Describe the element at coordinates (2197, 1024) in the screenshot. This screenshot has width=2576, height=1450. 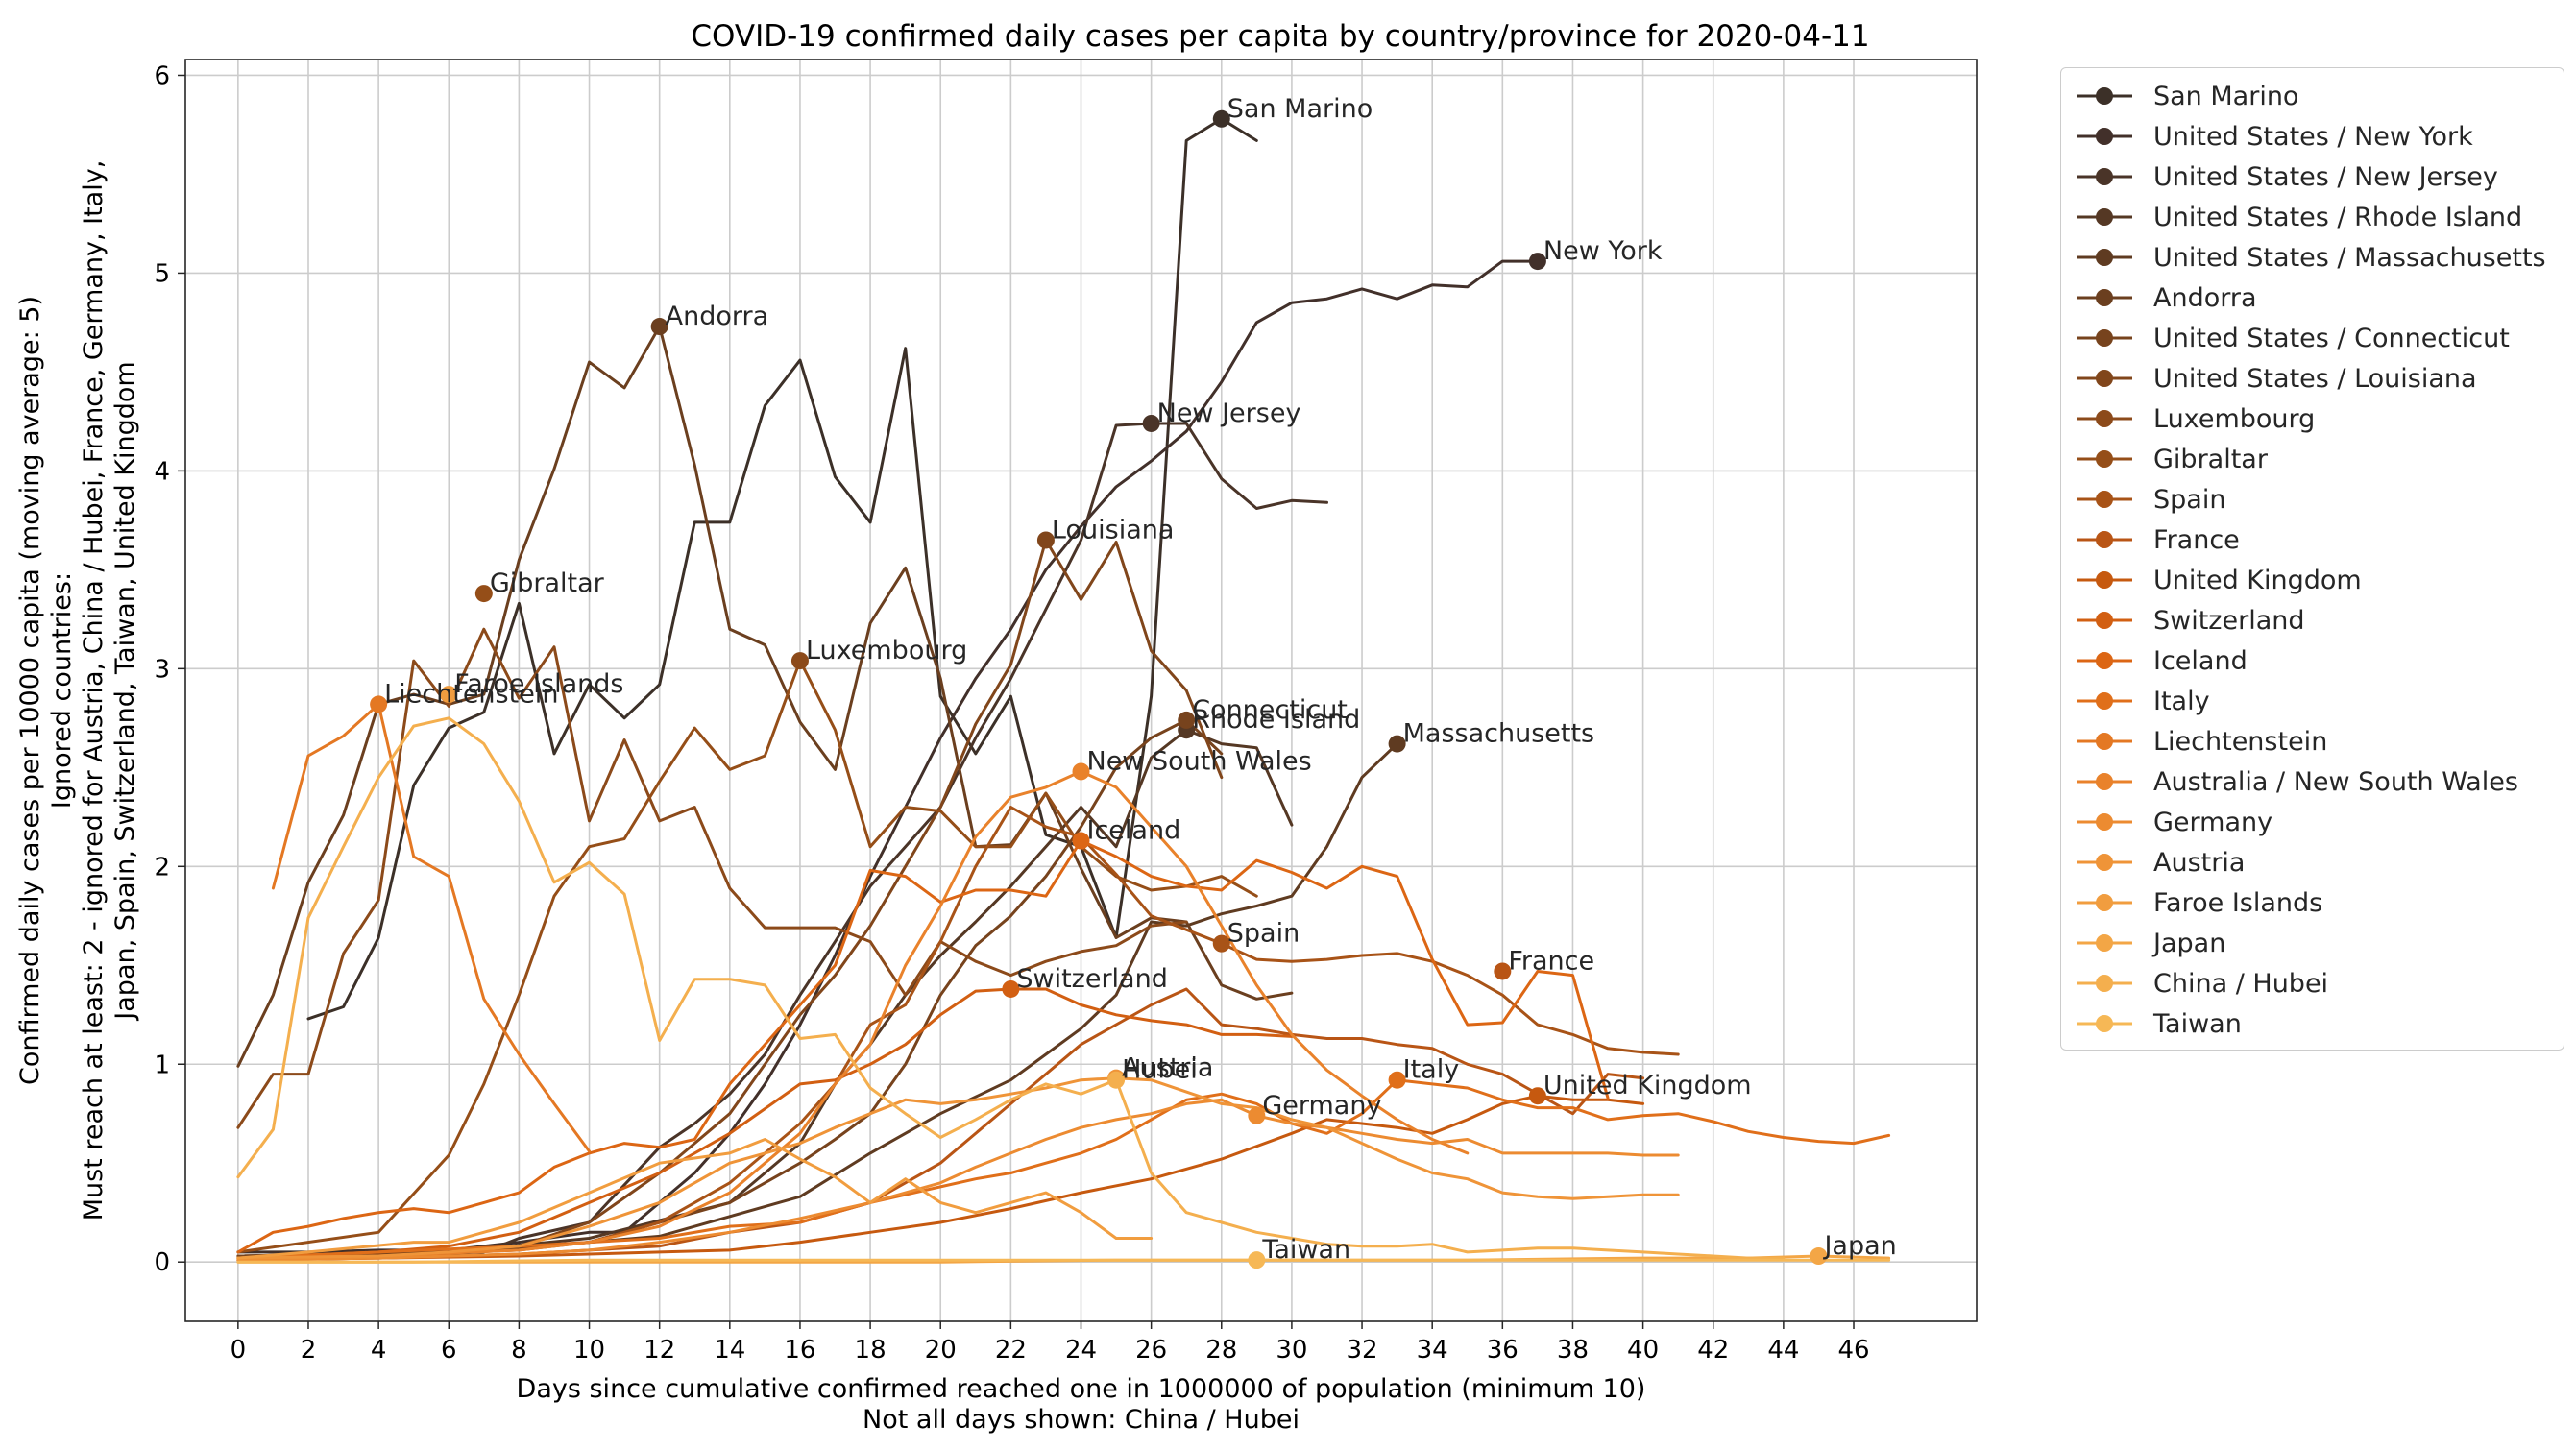
I see `legend-label: Taiwan` at that location.